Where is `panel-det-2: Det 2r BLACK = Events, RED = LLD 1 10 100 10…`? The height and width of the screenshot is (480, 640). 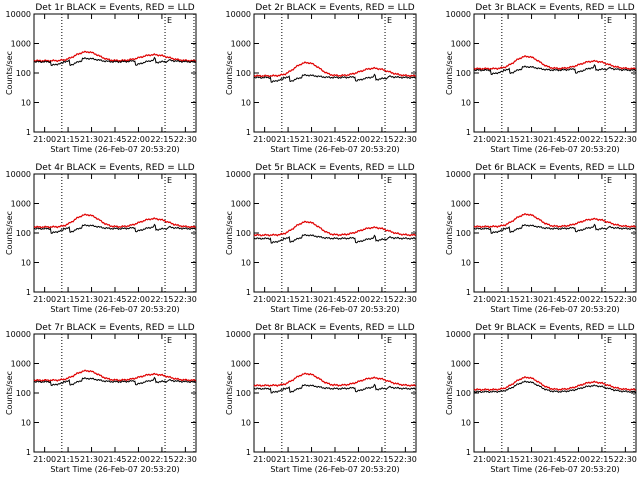 panel-det-2: Det 2r BLACK = Events, RED = LLD 1 10 100 10… is located at coordinates (321, 78).